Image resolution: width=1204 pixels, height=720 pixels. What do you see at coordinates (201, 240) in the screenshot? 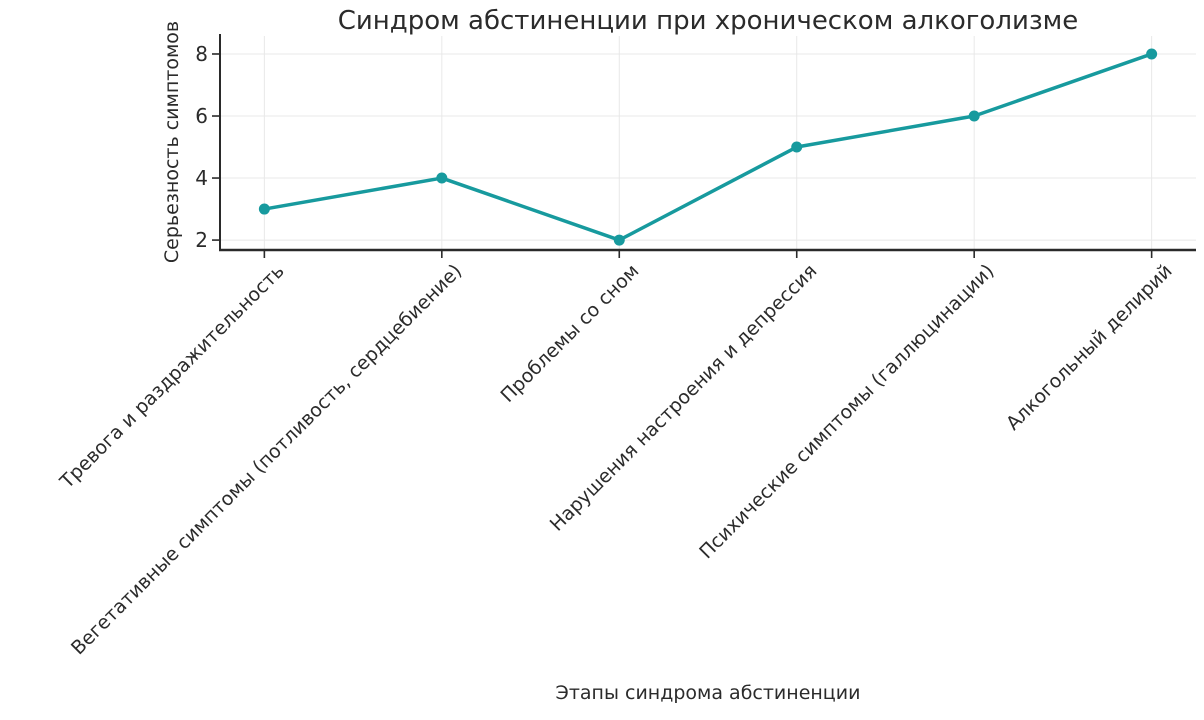
I see `y-tick-label: 2` at bounding box center [201, 240].